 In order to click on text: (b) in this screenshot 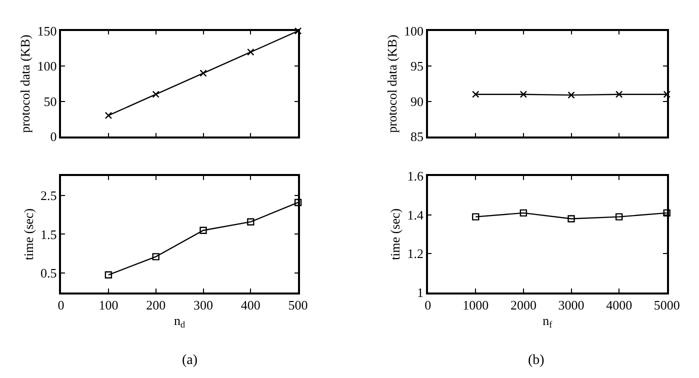, I will do `click(536, 360)`.